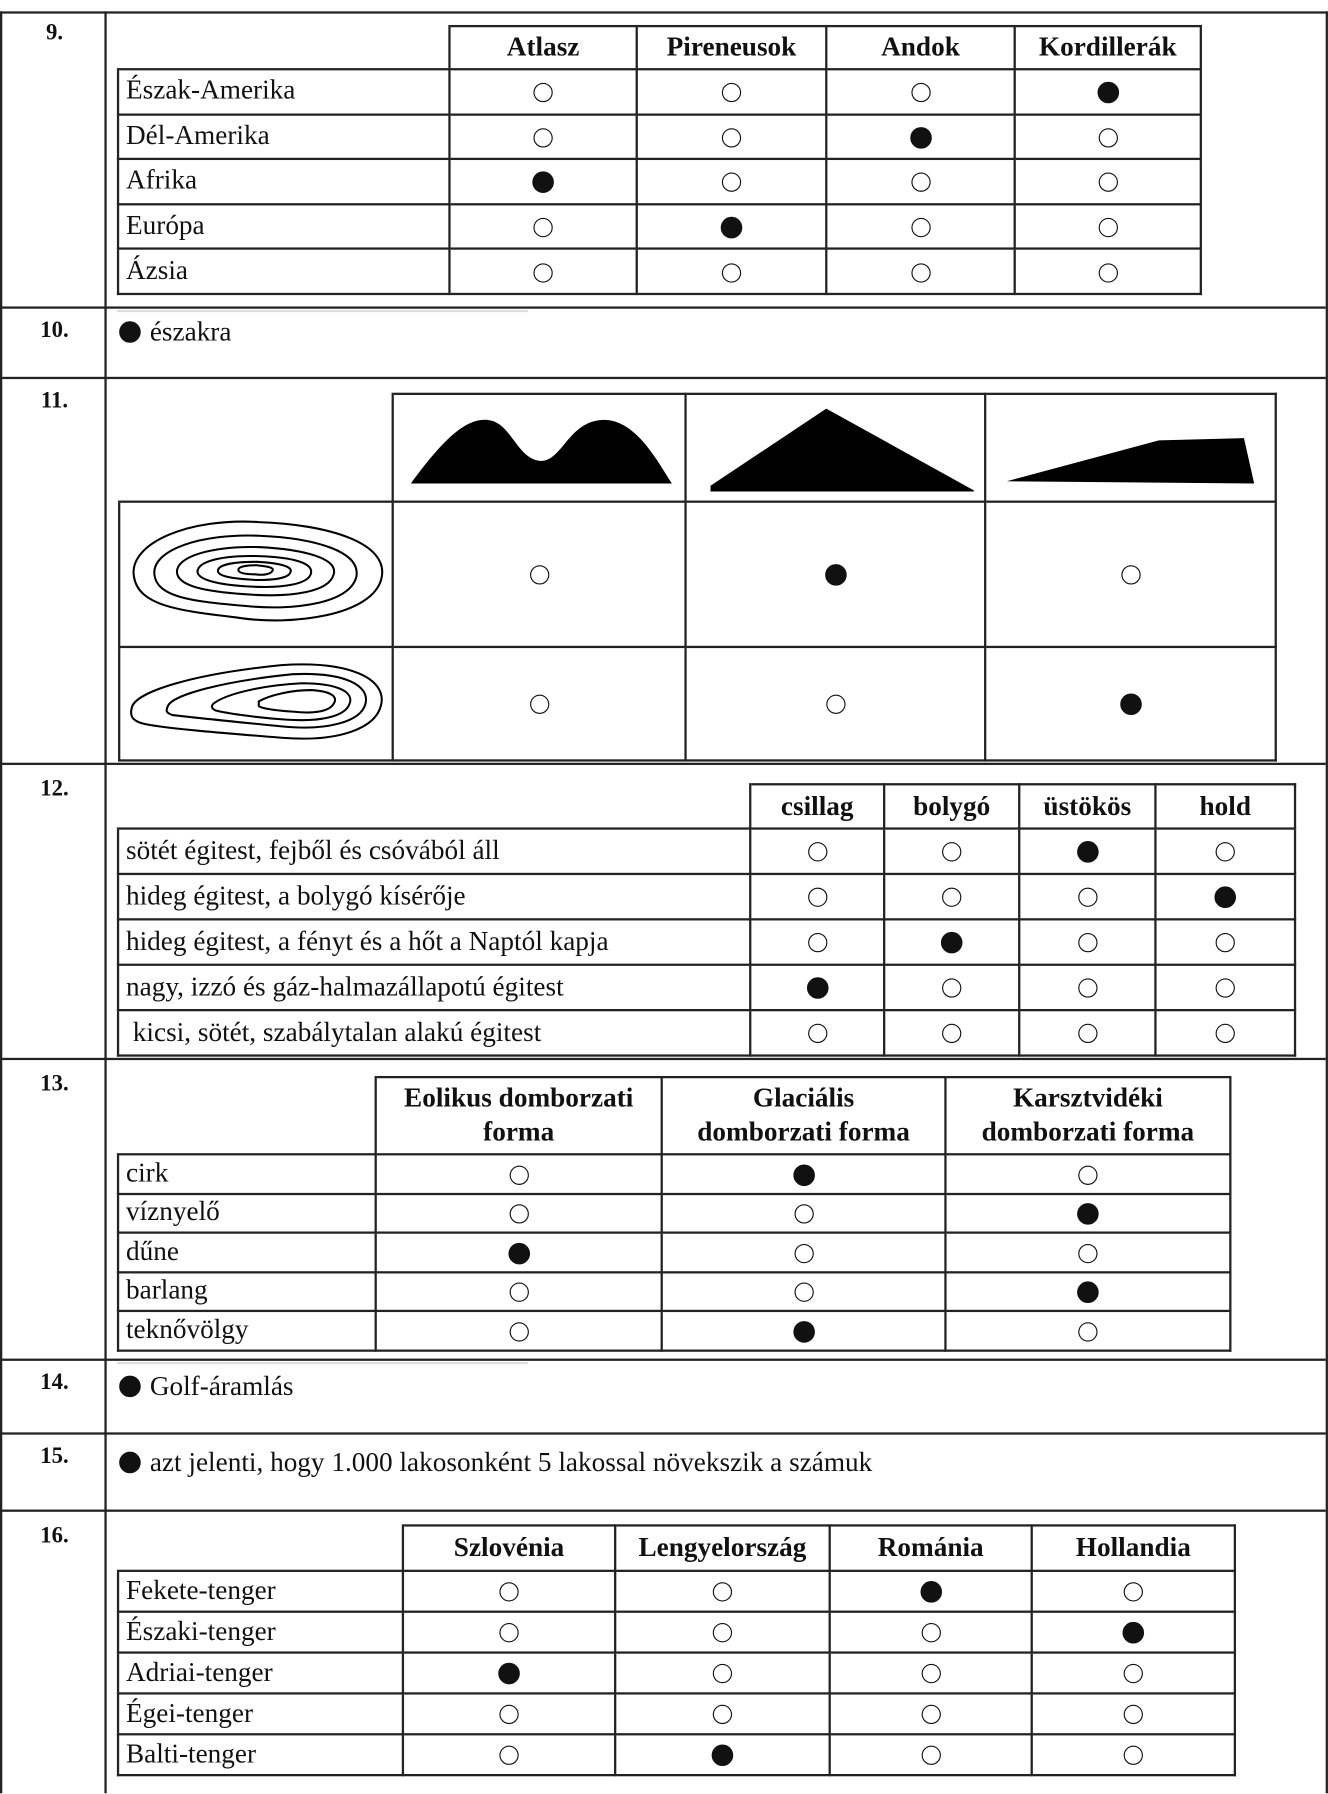 The width and height of the screenshot is (1328, 1794). I want to click on table-row: barlang, so click(674, 1291).